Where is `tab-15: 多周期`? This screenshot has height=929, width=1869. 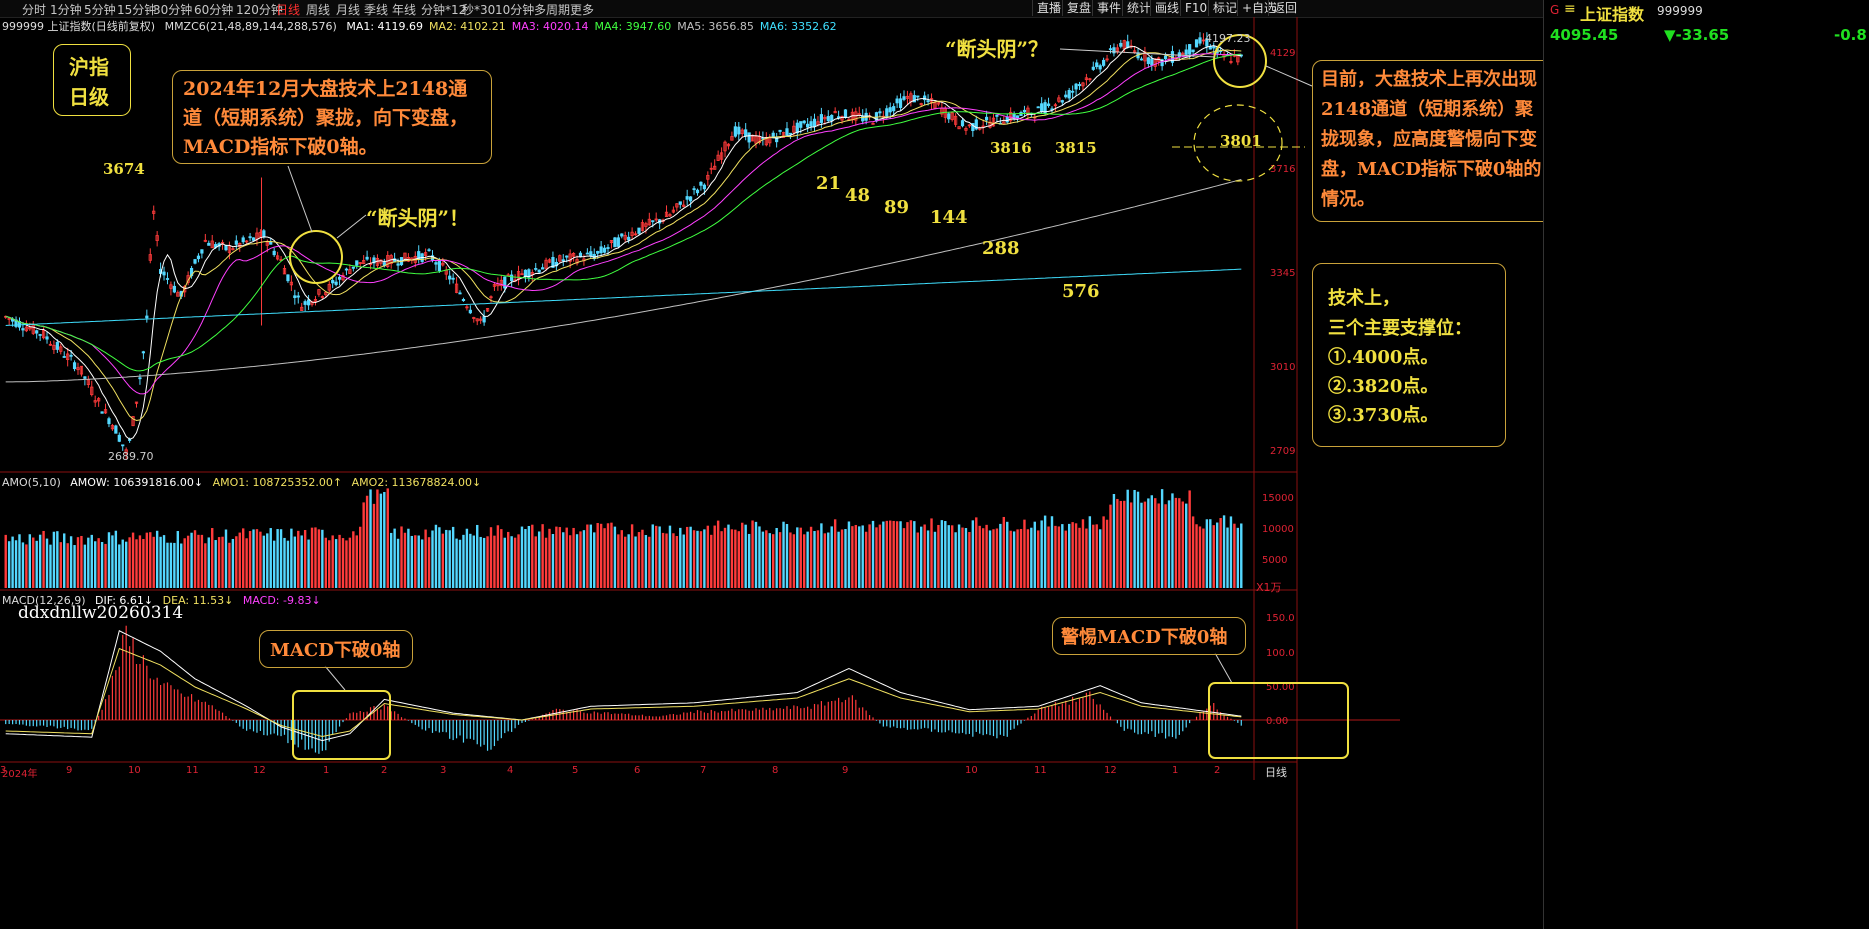
tab-15: 多周期 is located at coordinates (552, 10).